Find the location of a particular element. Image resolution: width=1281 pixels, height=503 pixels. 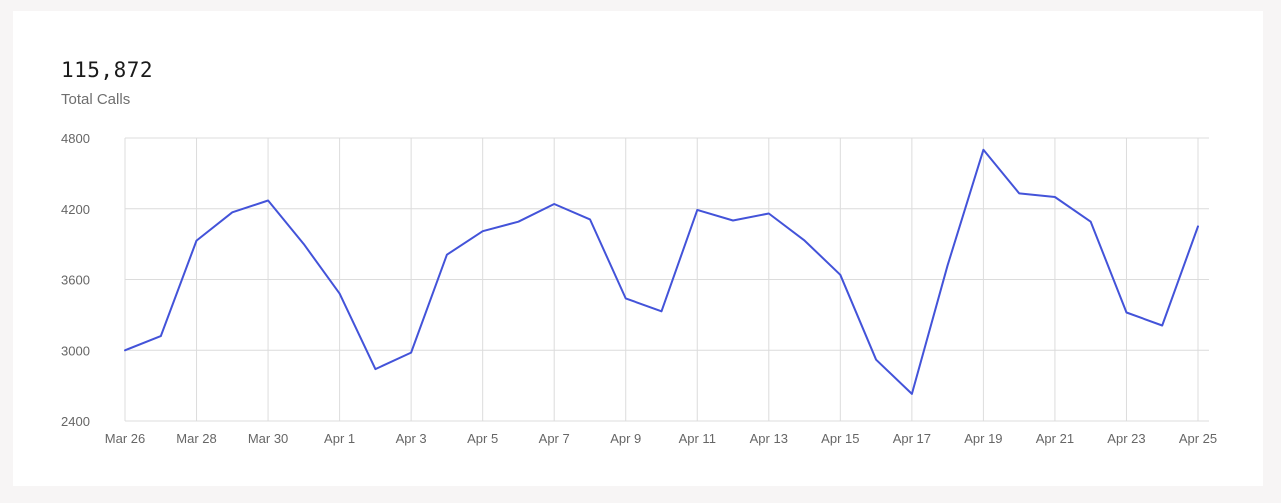

x-tick-label: Apr 13 is located at coordinates (769, 438).